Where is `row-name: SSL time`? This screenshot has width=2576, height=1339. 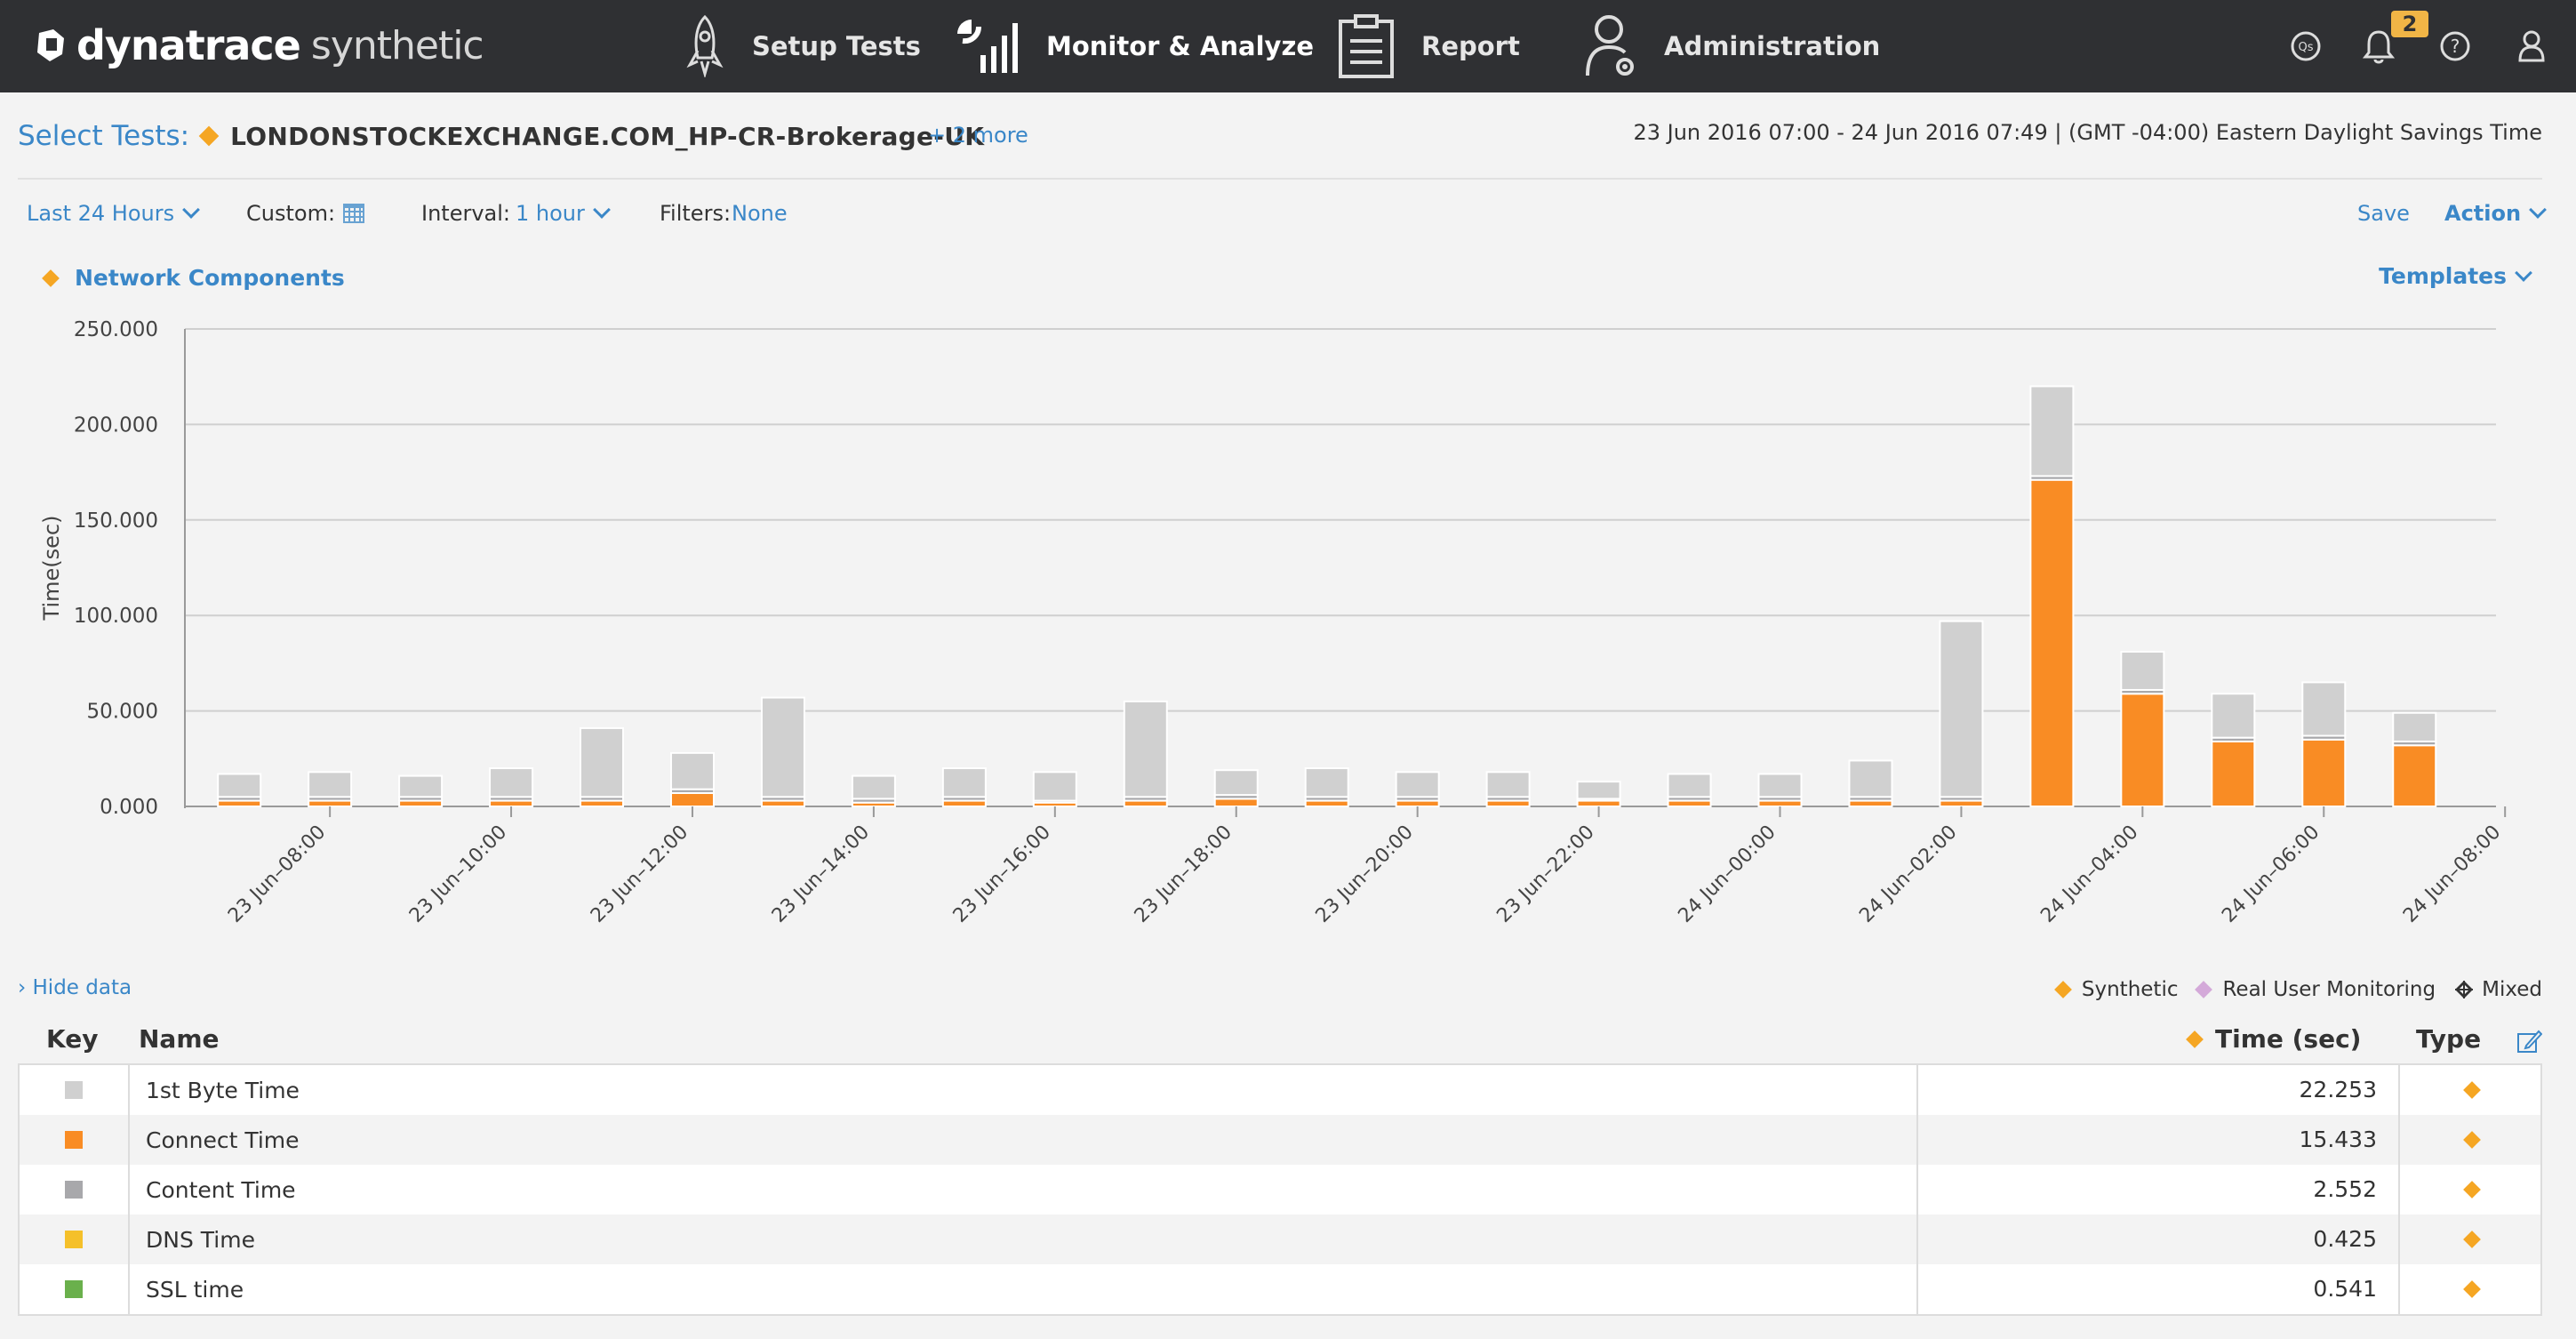 row-name: SSL time is located at coordinates (195, 1290).